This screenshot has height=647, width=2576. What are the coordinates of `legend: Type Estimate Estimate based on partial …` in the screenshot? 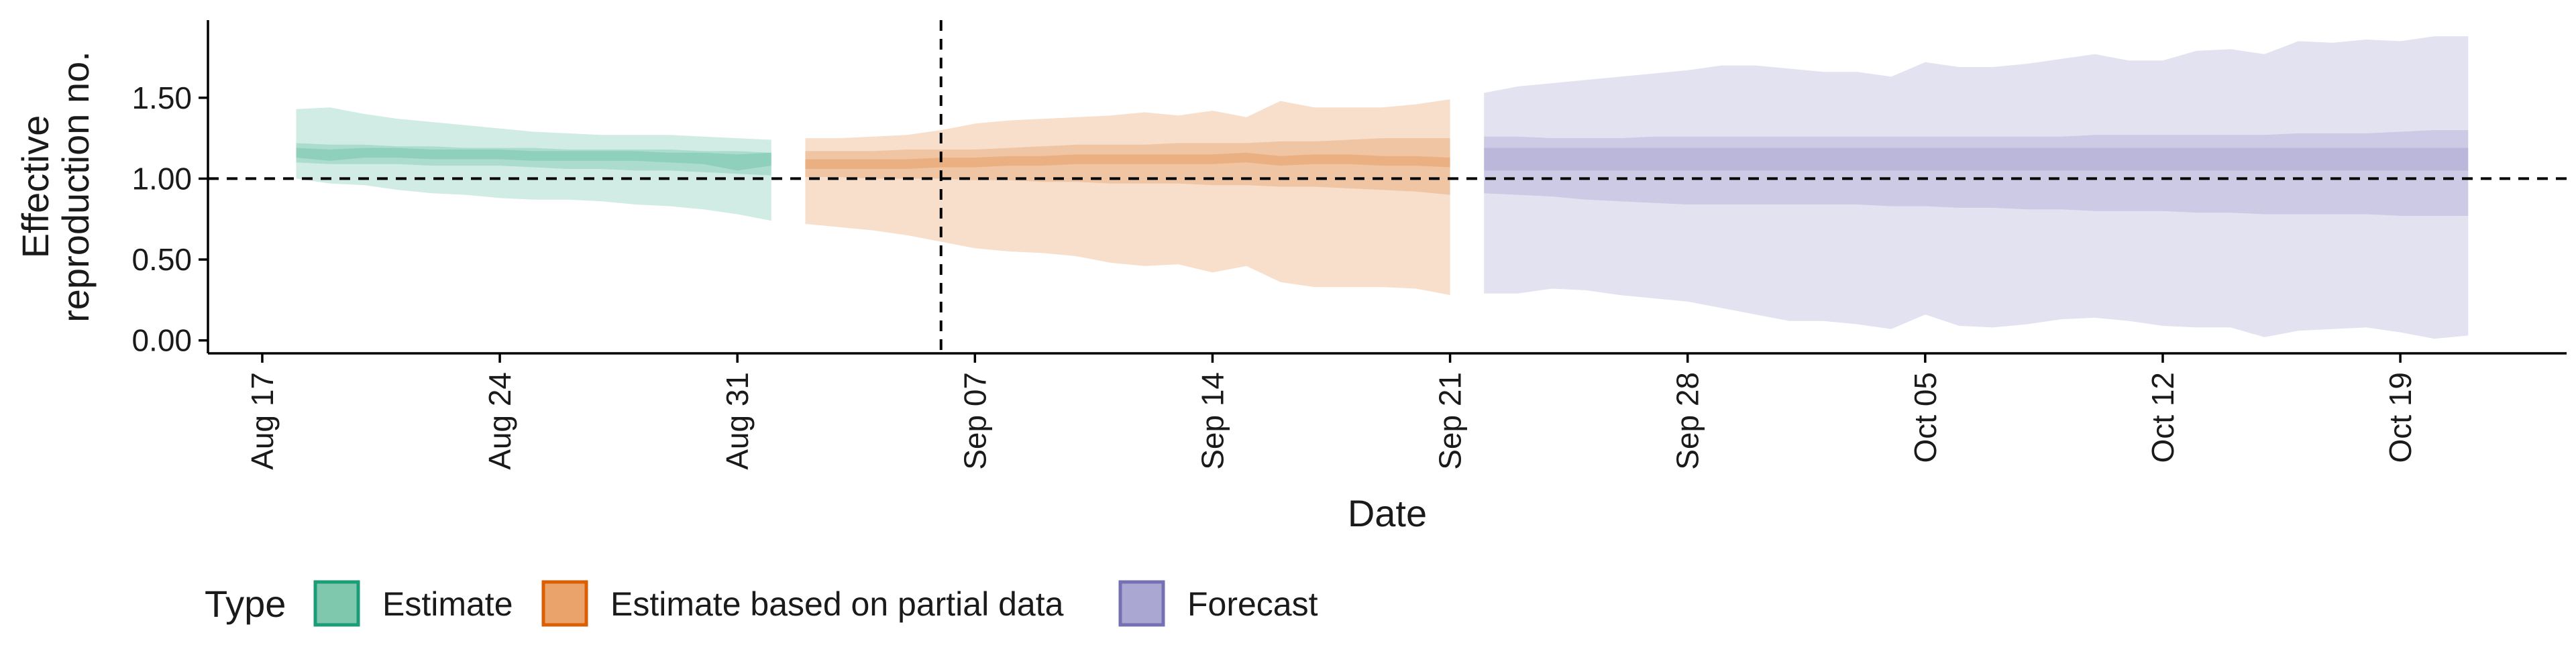 It's located at (761, 603).